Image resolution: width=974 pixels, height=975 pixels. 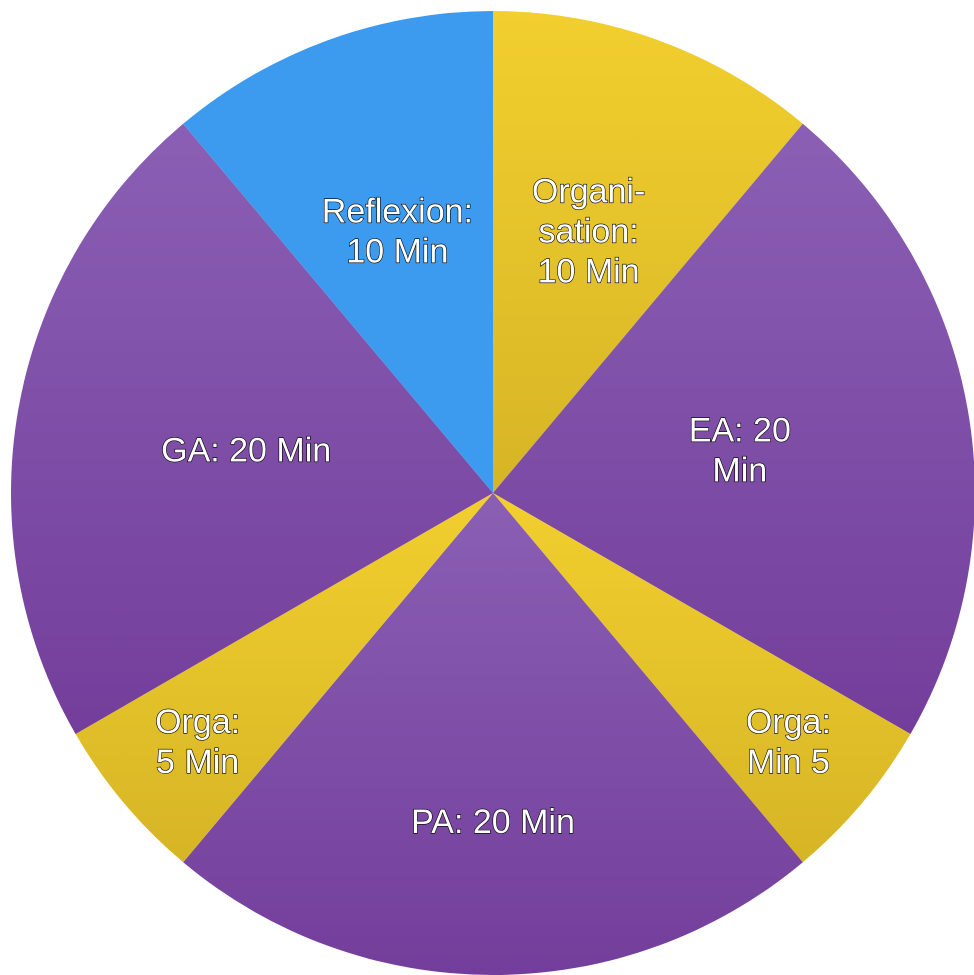 I want to click on slice-label: Reflexion: 10 Min, so click(x=397, y=231).